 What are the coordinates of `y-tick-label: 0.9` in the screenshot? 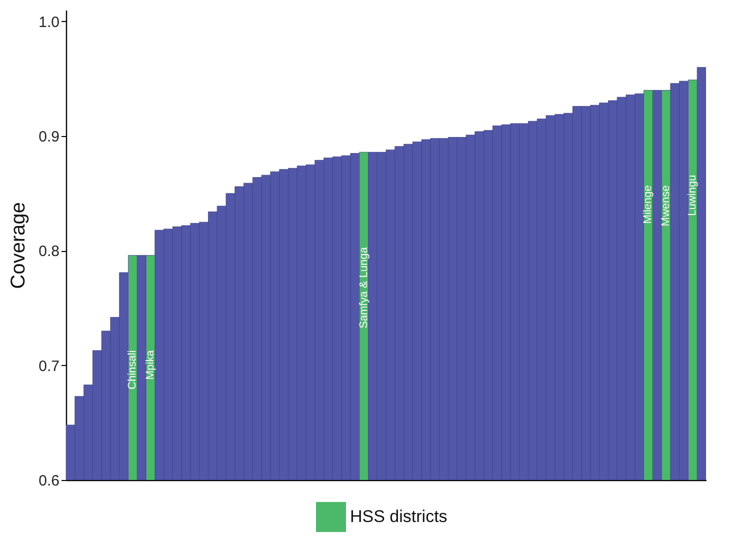 It's located at (49, 137).